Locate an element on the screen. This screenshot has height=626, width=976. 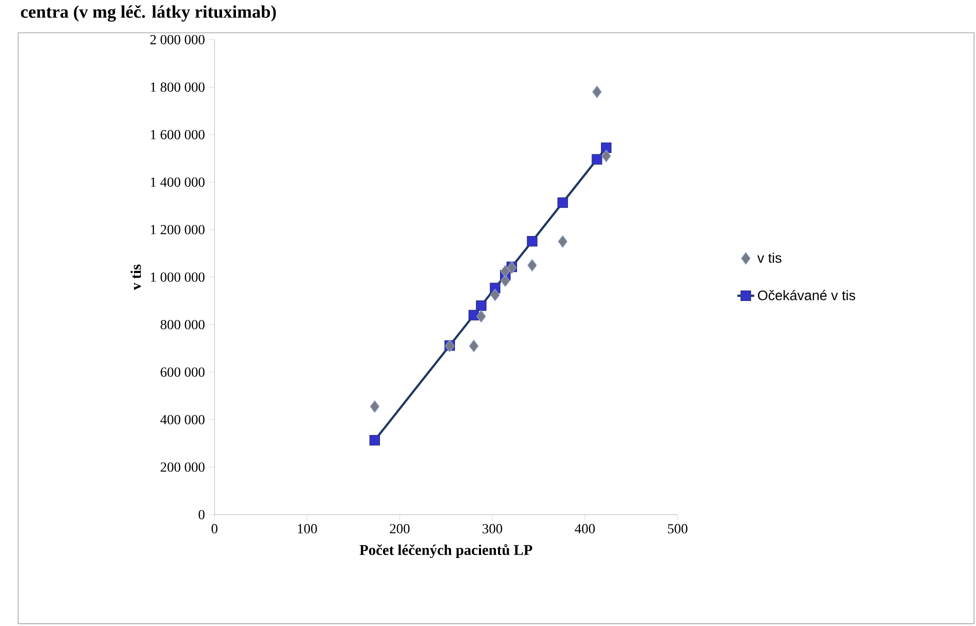
y-tick-label: 600 000 is located at coordinates (182, 372).